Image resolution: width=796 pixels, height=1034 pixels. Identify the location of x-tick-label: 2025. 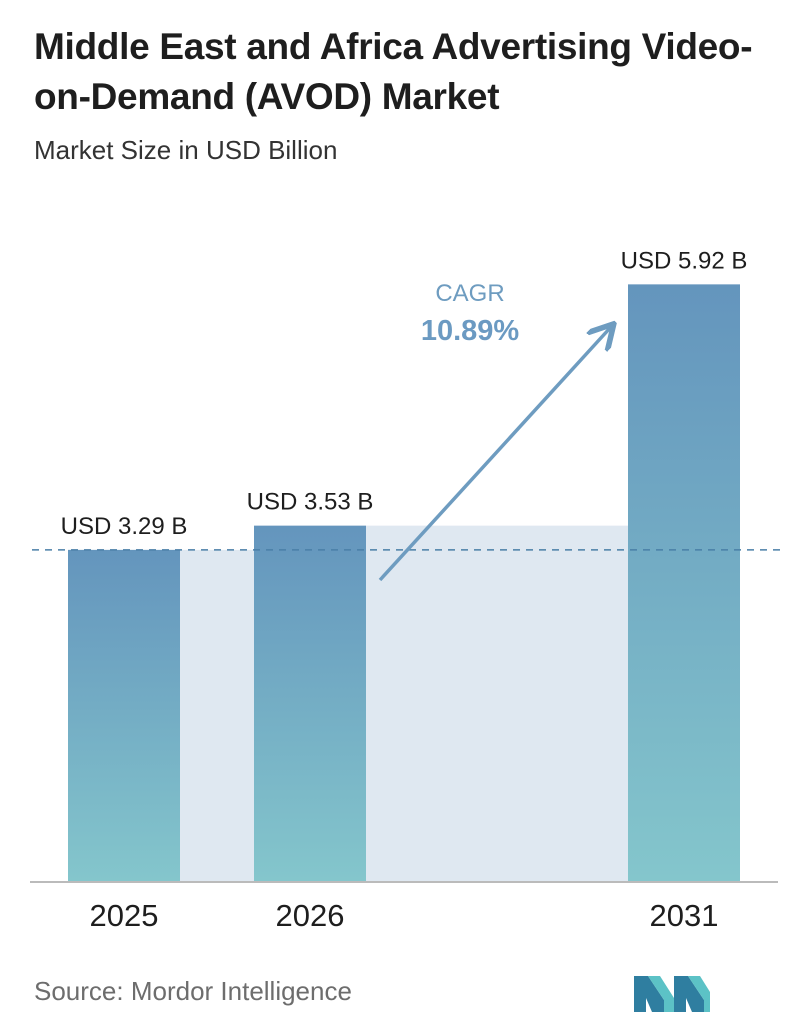
(124, 915).